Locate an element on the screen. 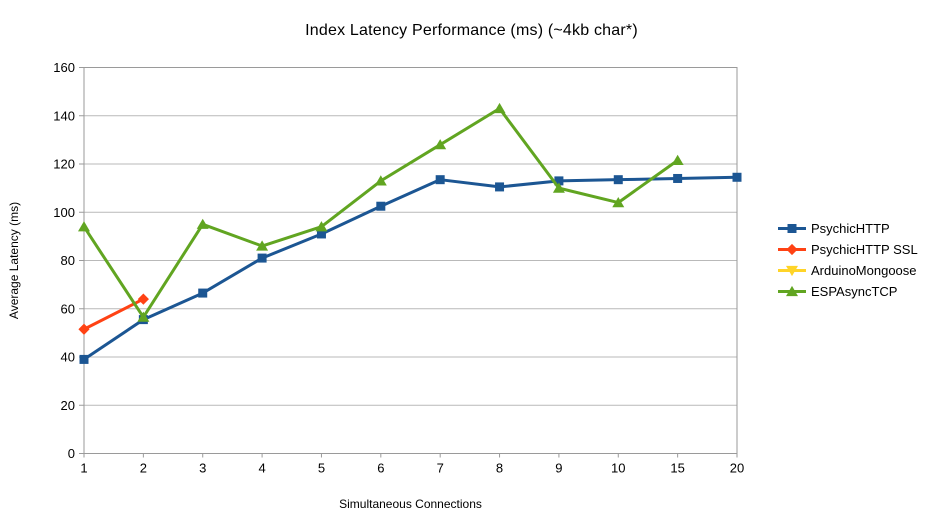 The height and width of the screenshot is (530, 943). legend-item-arduinomongoose: ArduinoMongoose is located at coordinates (847, 270).